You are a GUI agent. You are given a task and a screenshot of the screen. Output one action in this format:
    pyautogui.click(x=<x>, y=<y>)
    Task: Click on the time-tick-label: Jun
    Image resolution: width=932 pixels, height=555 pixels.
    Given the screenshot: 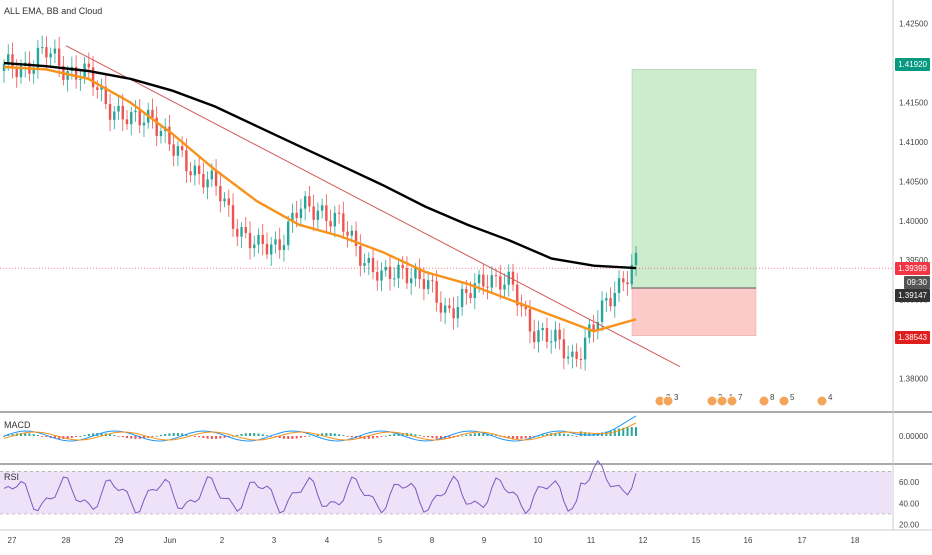 What is the action you would take?
    pyautogui.click(x=170, y=540)
    